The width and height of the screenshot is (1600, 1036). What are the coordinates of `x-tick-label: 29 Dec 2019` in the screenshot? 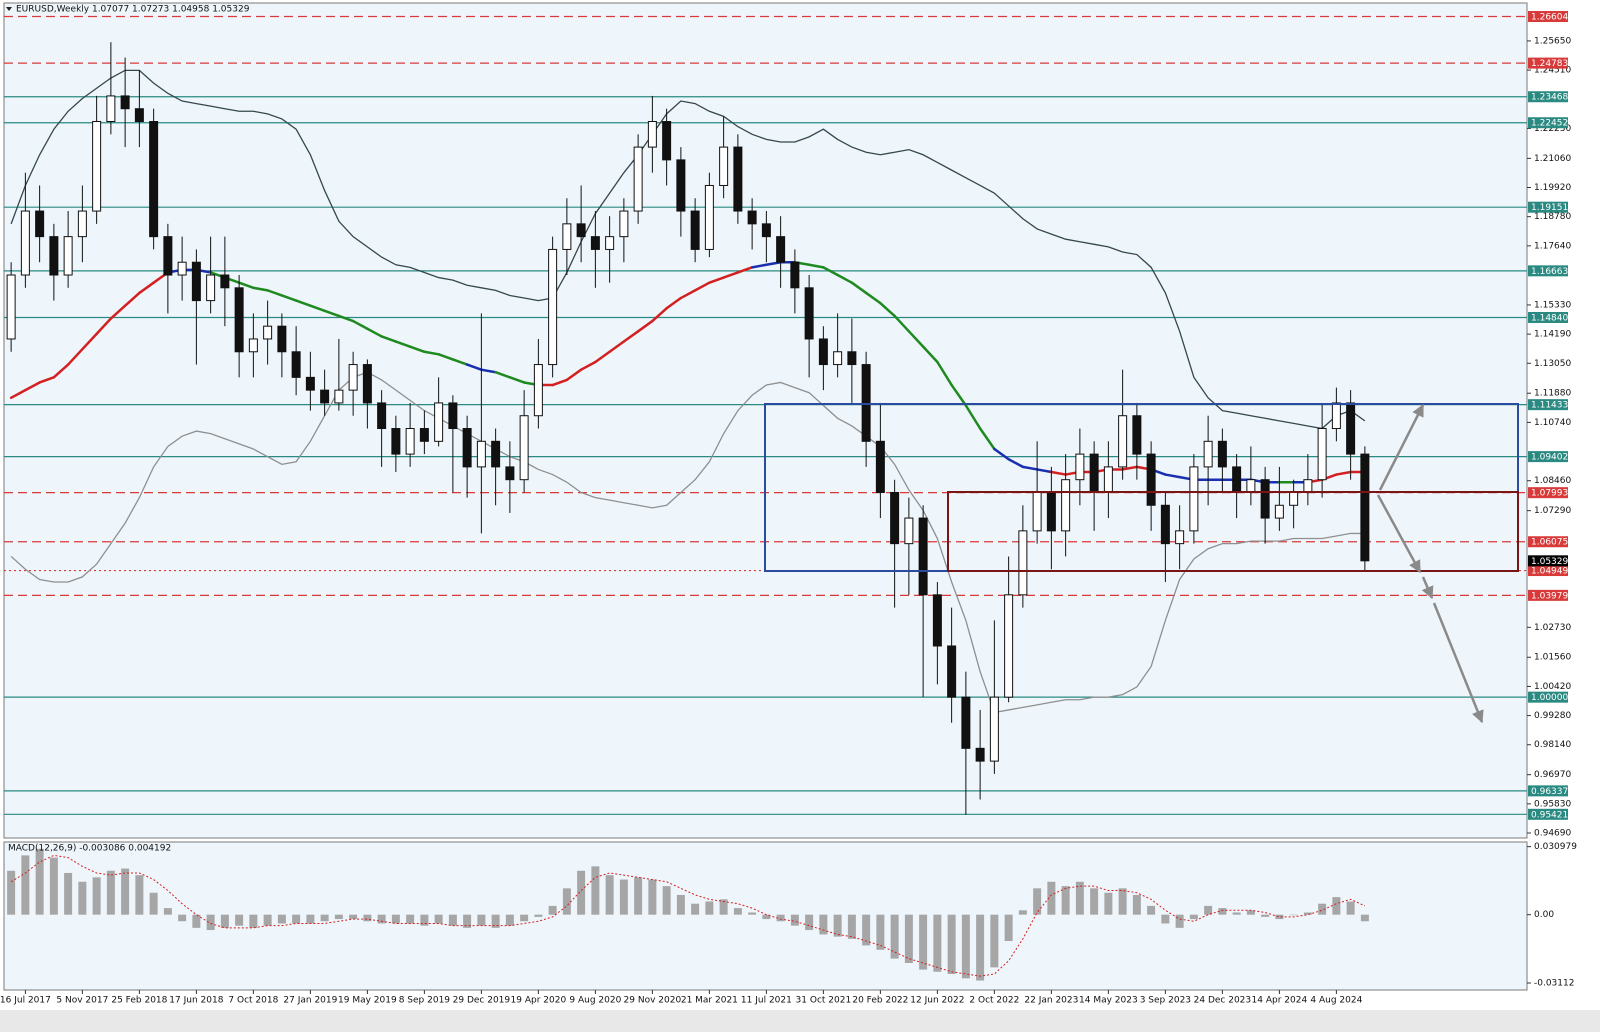 It's located at (482, 1001).